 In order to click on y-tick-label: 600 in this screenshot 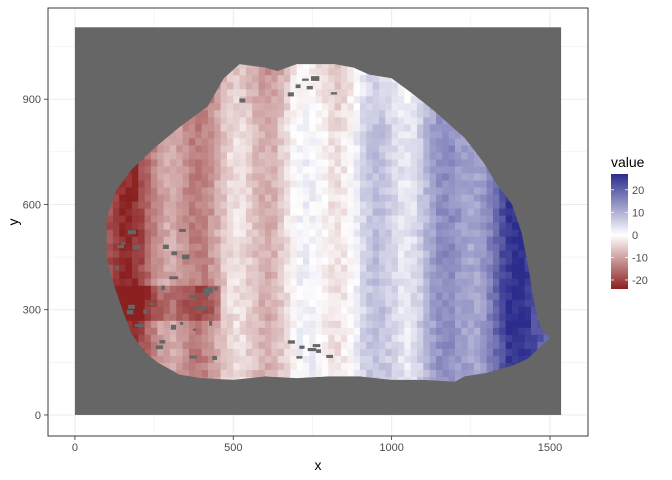, I will do `click(32, 205)`.